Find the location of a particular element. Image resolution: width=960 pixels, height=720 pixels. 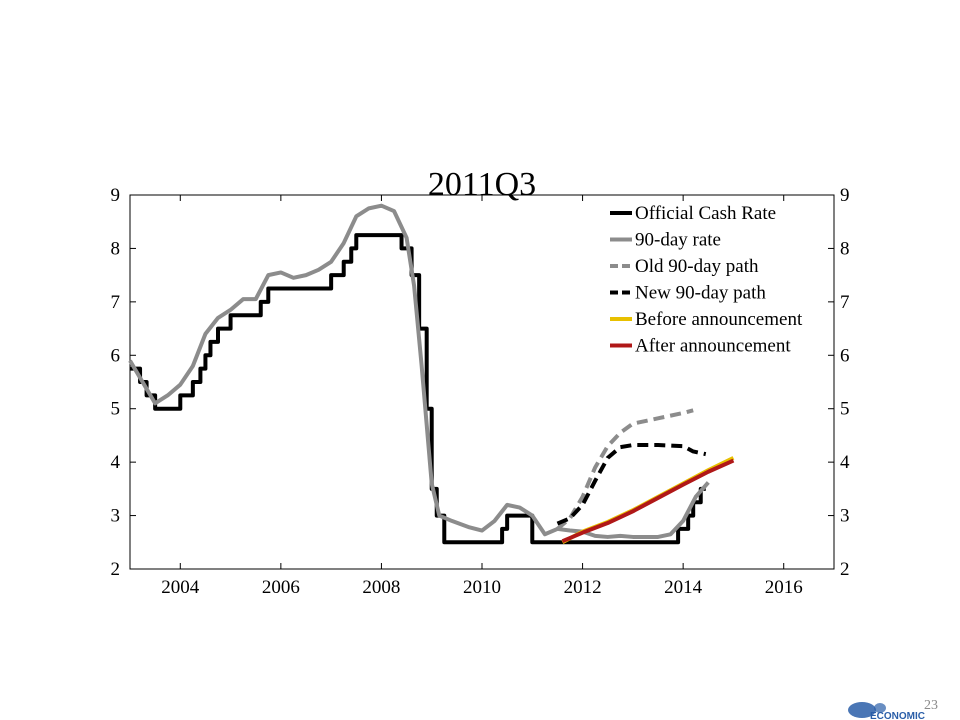

y-tick-label-right: 9 is located at coordinates (845, 195).